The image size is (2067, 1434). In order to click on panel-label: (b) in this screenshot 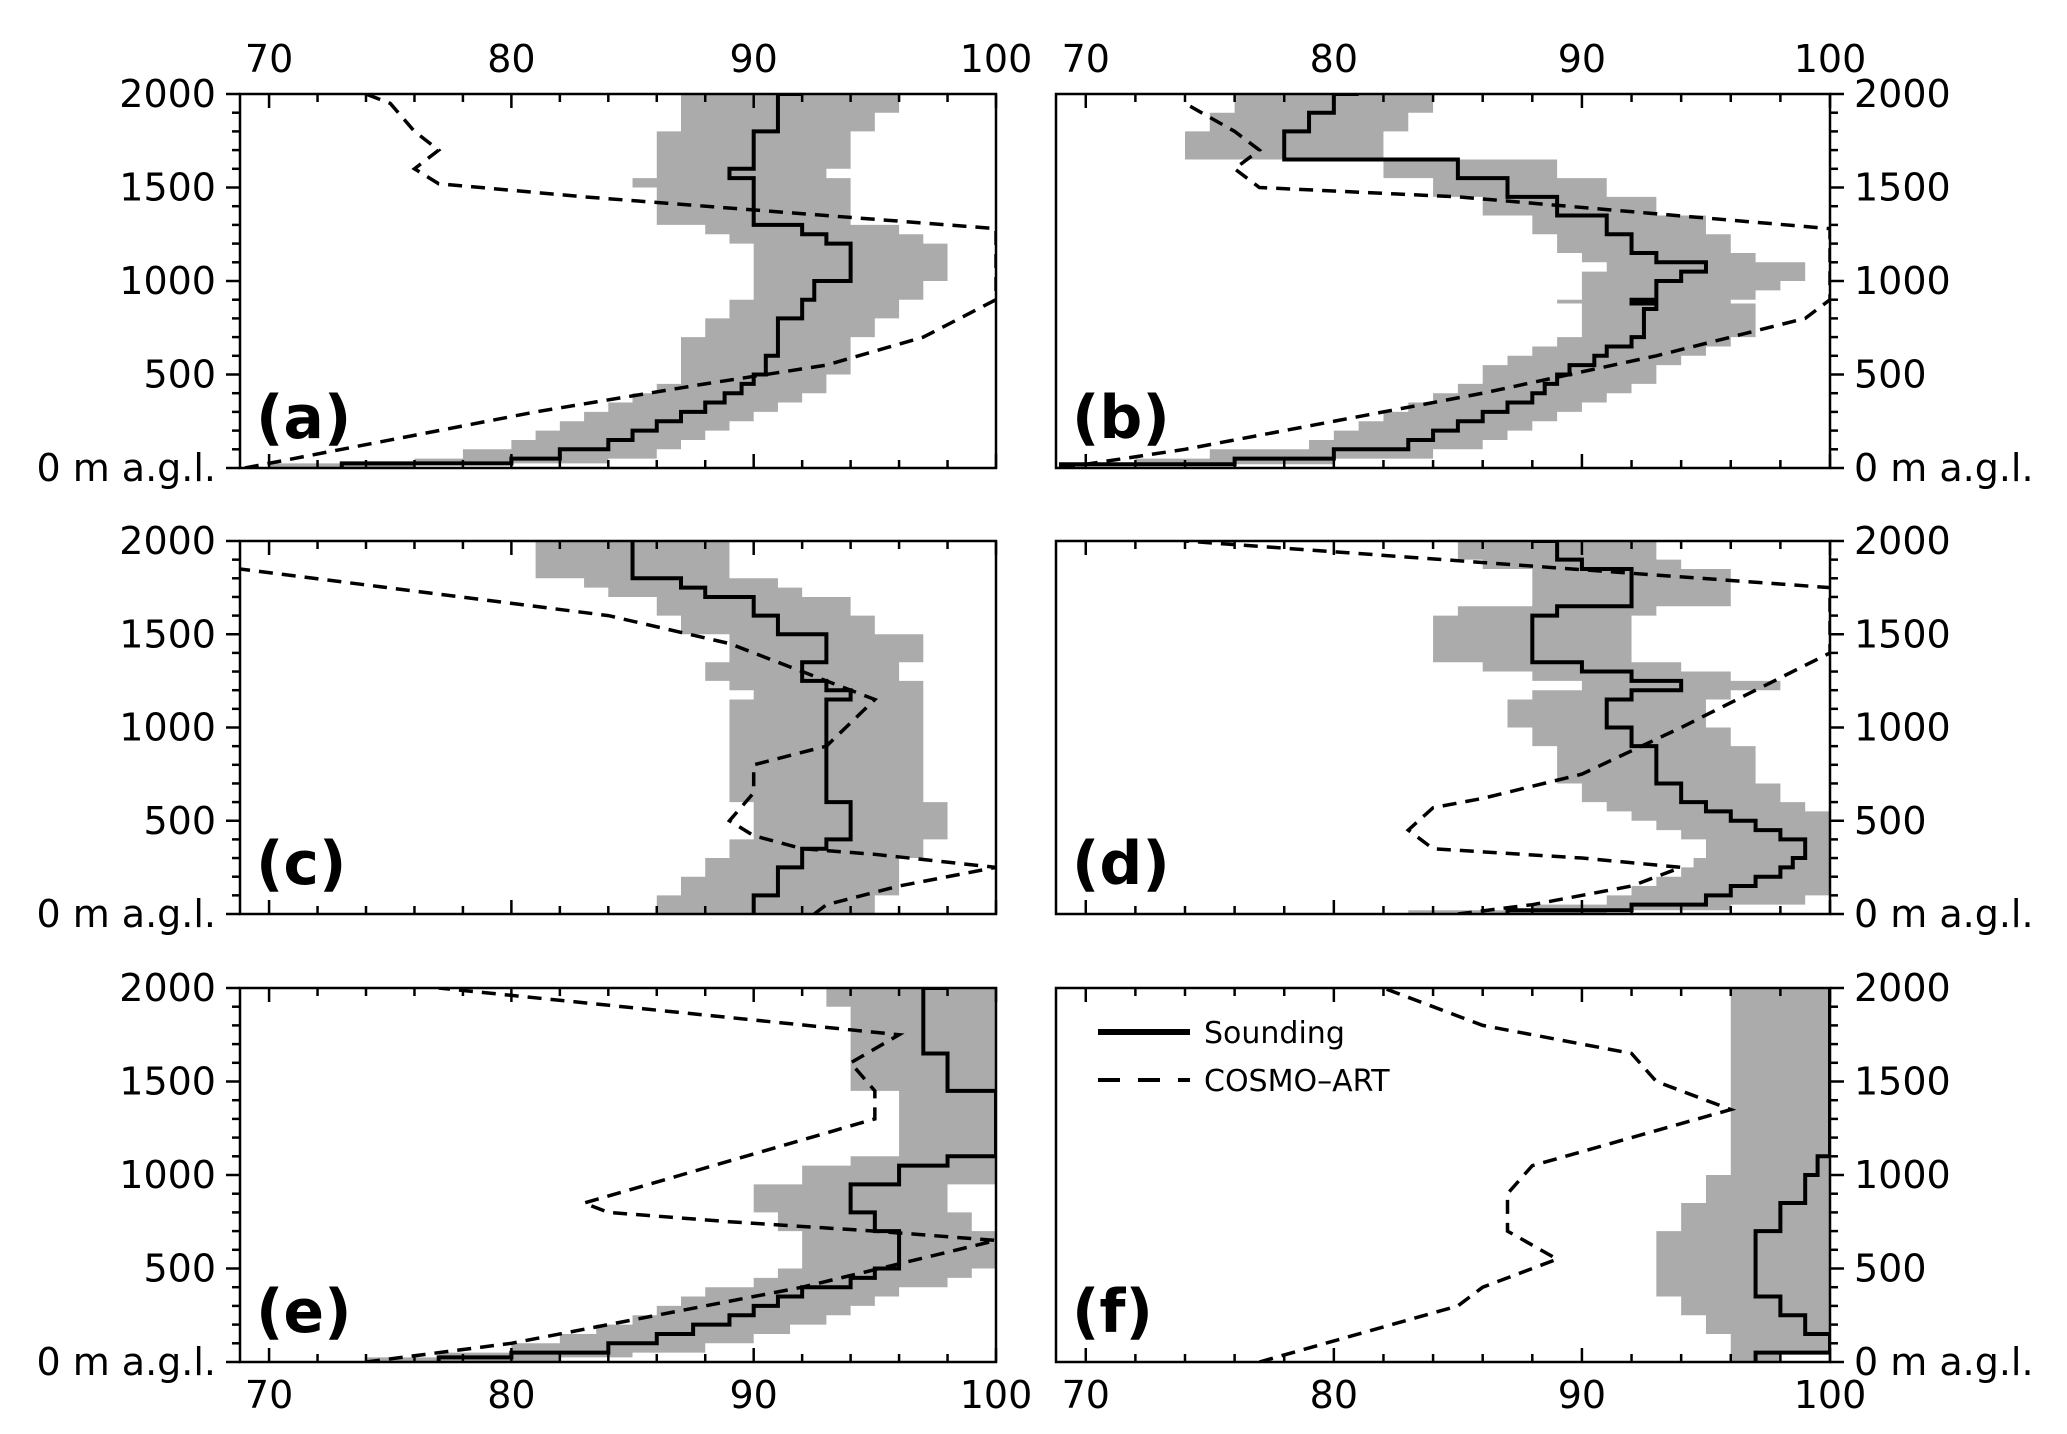, I will do `click(1121, 418)`.